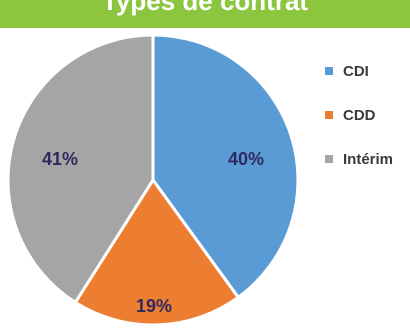  Describe the element at coordinates (329, 71) in the screenshot. I see `legend-swatch-cdi` at that location.